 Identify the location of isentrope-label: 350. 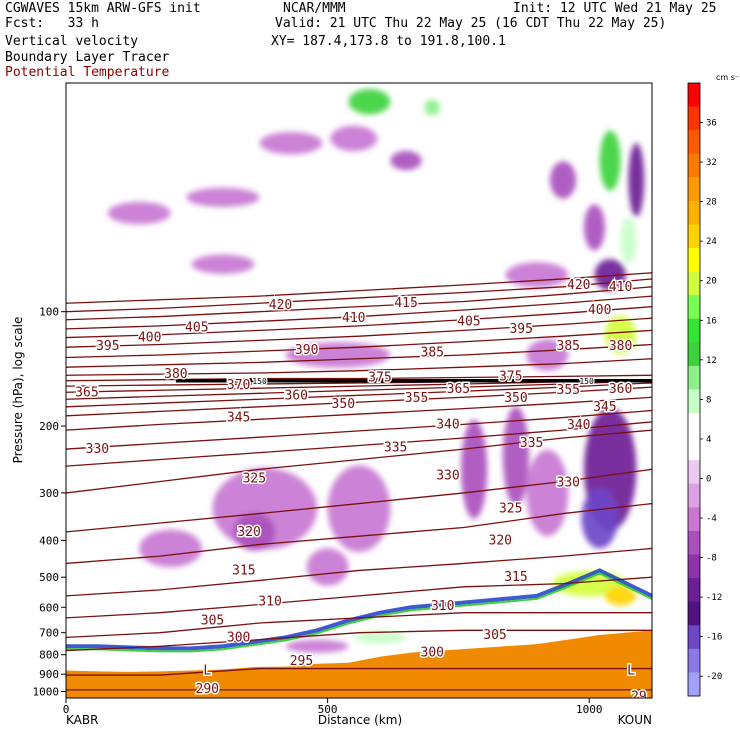
(515, 398).